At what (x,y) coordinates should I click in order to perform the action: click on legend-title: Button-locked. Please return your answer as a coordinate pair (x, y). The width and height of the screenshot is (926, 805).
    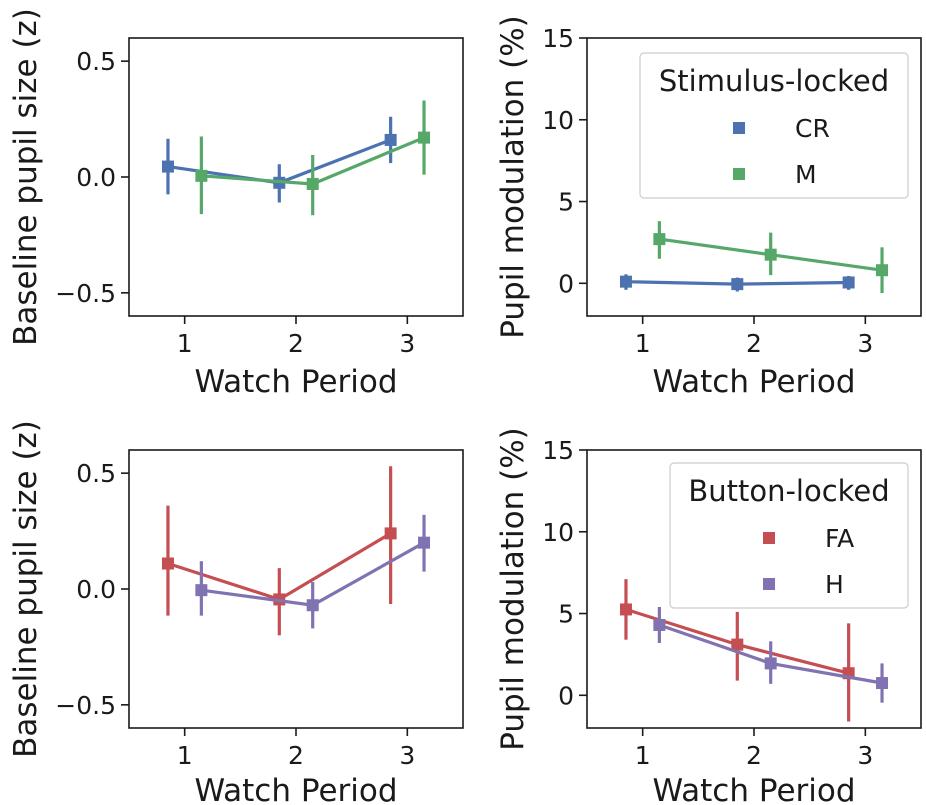
    Looking at the image, I should click on (788, 491).